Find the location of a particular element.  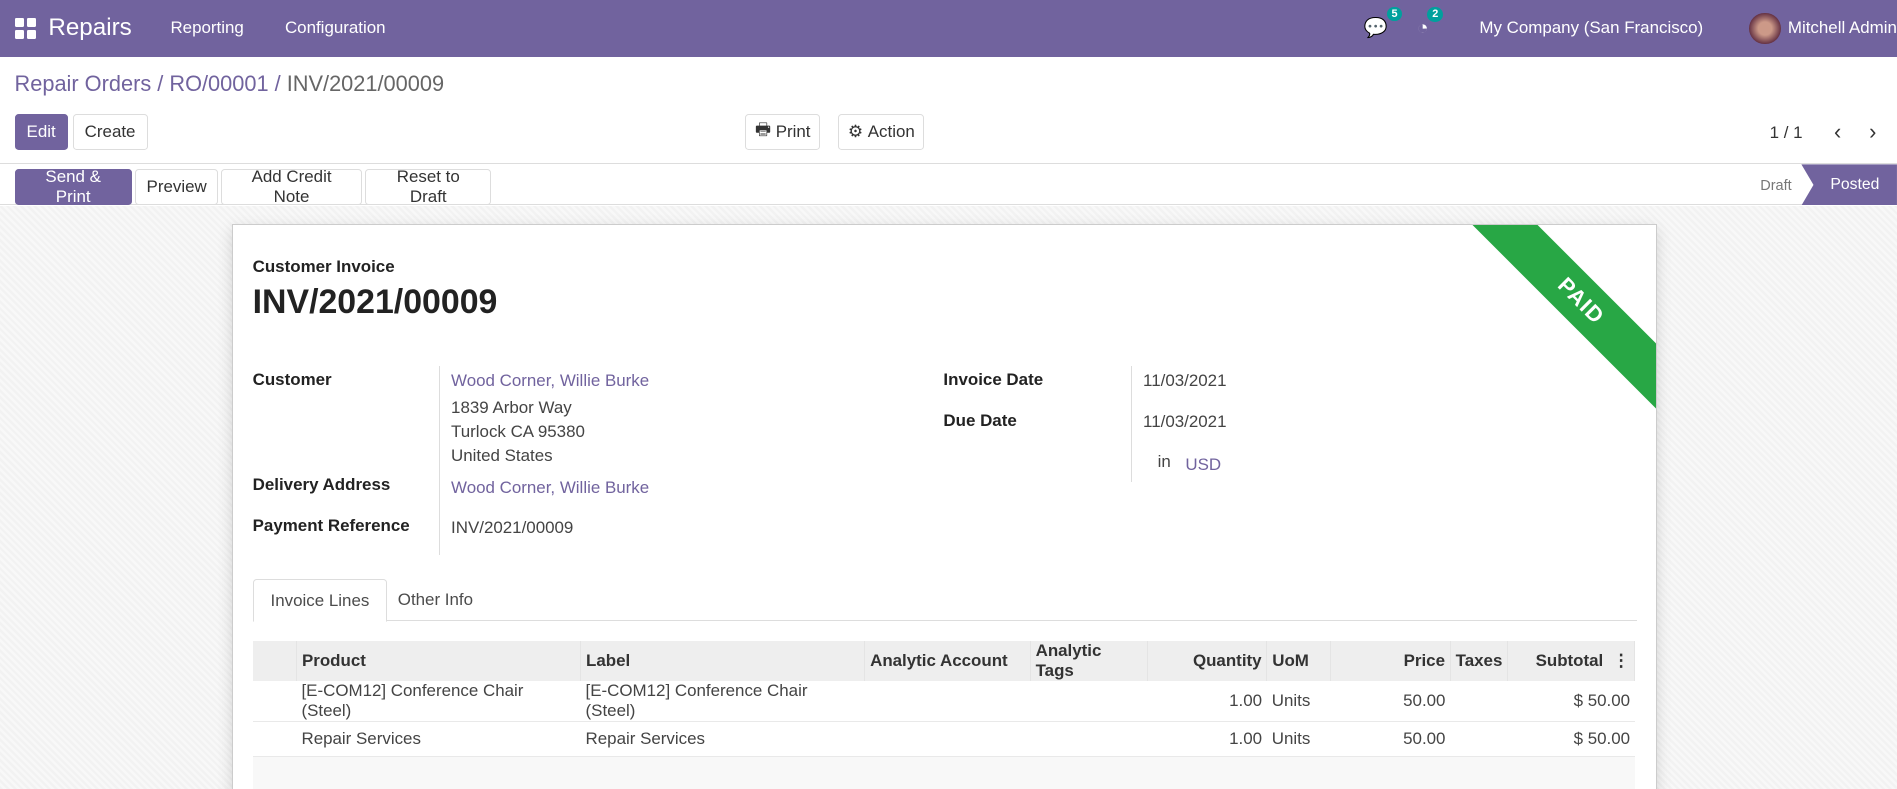

currency-link: USD is located at coordinates (1203, 464).